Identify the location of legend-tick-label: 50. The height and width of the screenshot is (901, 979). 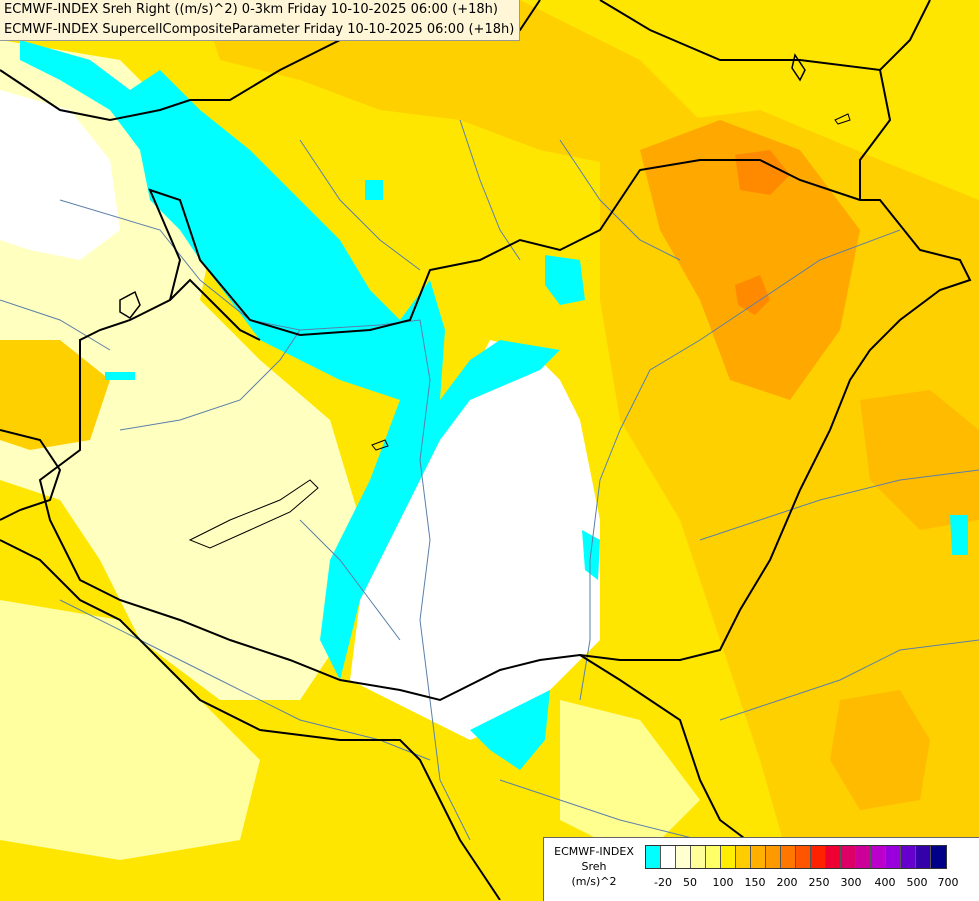
(690, 882).